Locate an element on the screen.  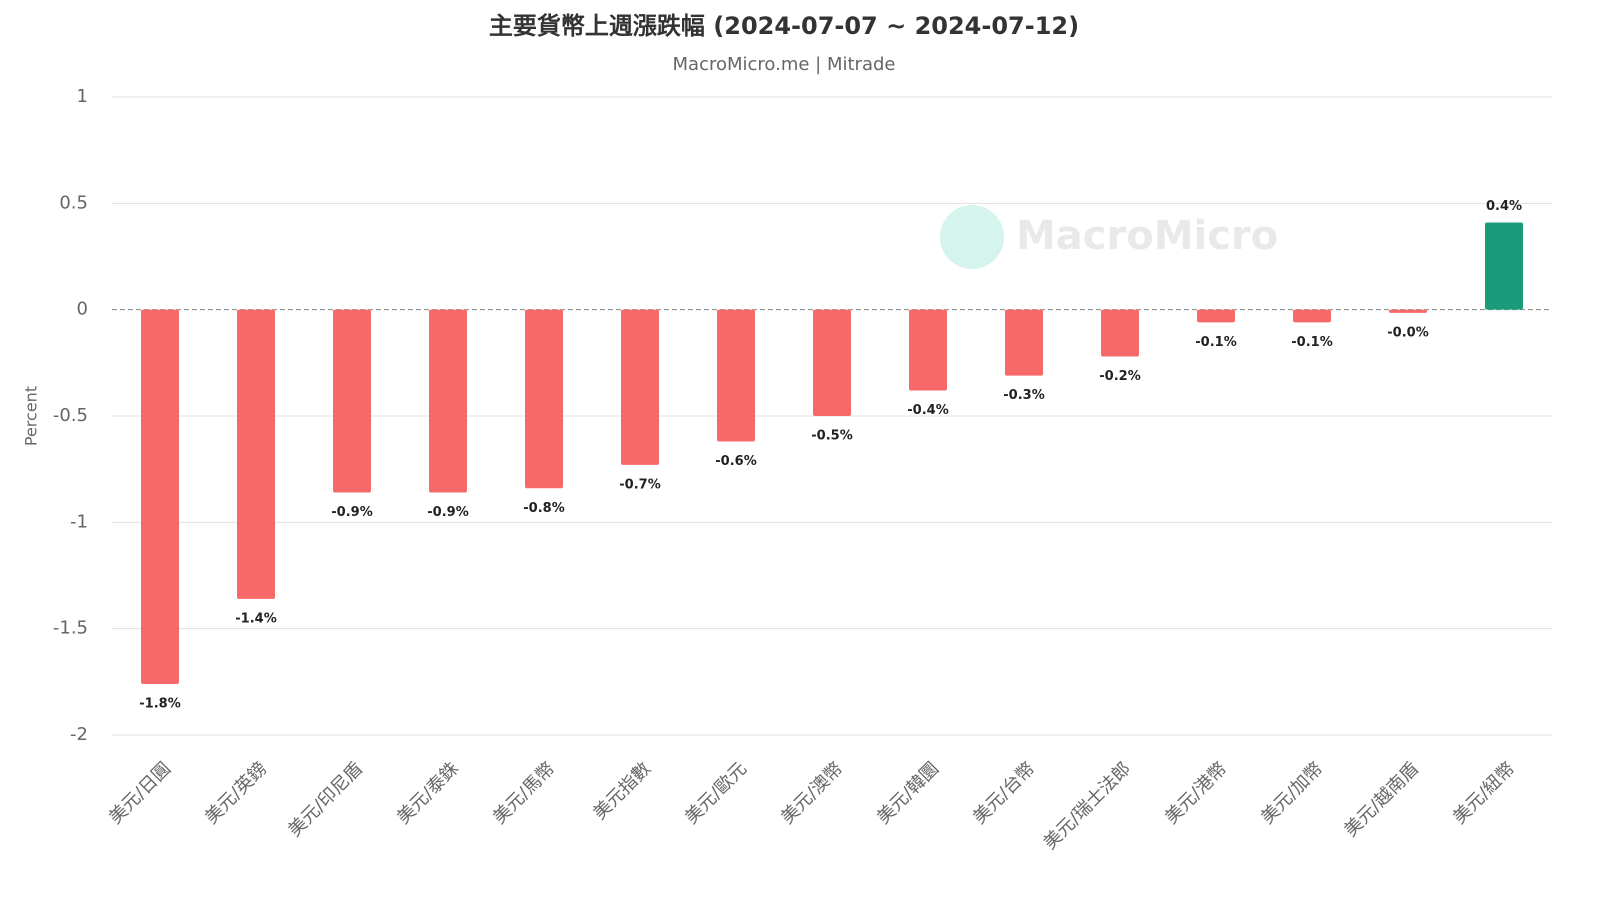
data-label: 0.4% is located at coordinates (1504, 206).